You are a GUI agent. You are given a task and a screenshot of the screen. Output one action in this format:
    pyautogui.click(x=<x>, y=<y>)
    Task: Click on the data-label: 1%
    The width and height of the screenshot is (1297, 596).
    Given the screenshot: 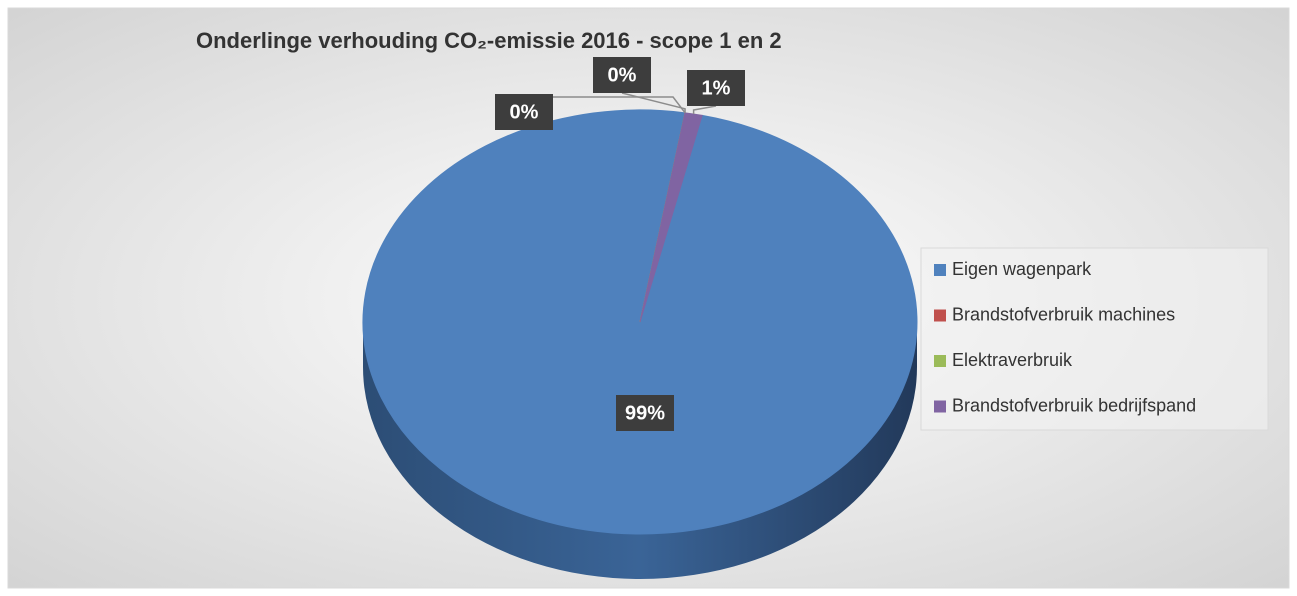 What is the action you would take?
    pyautogui.click(x=716, y=88)
    